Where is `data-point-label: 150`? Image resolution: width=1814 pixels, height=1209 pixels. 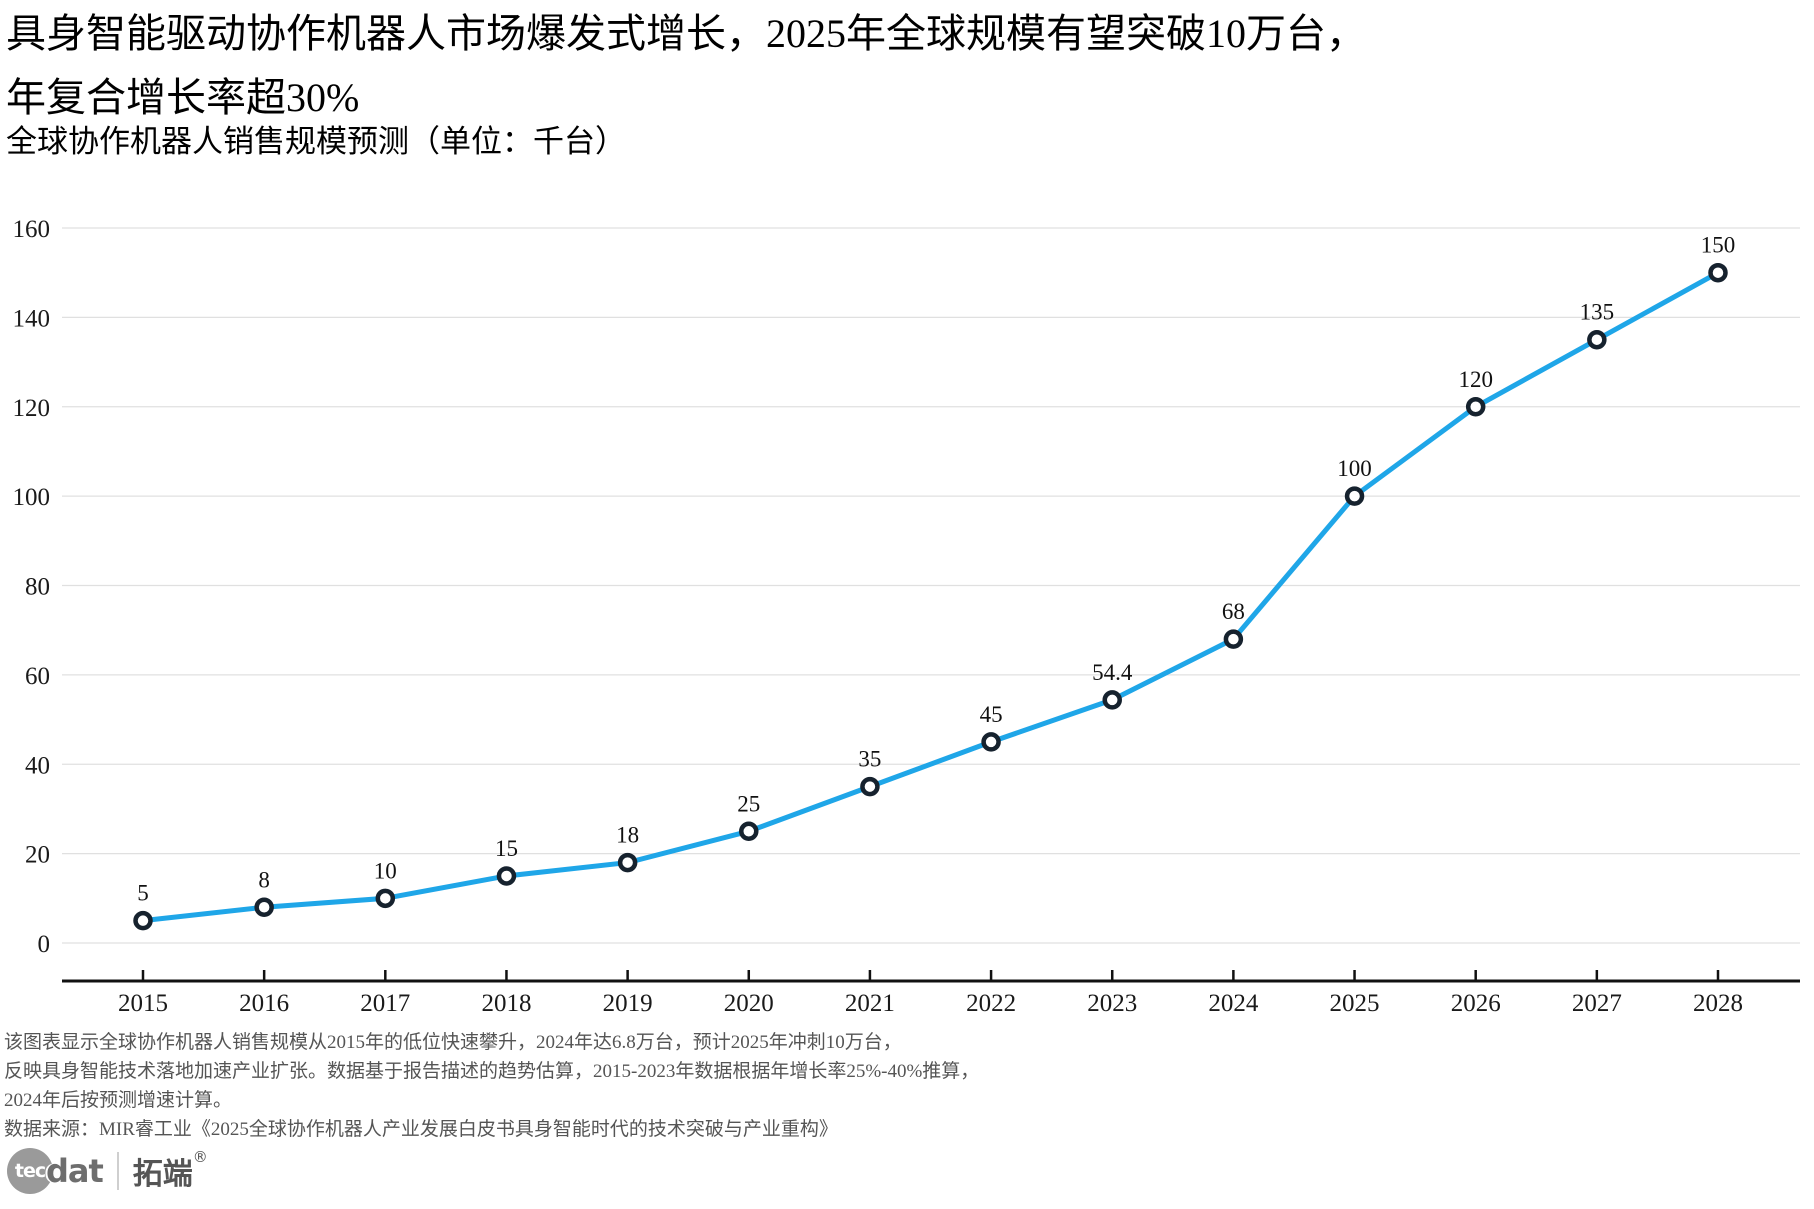 data-point-label: 150 is located at coordinates (1718, 245).